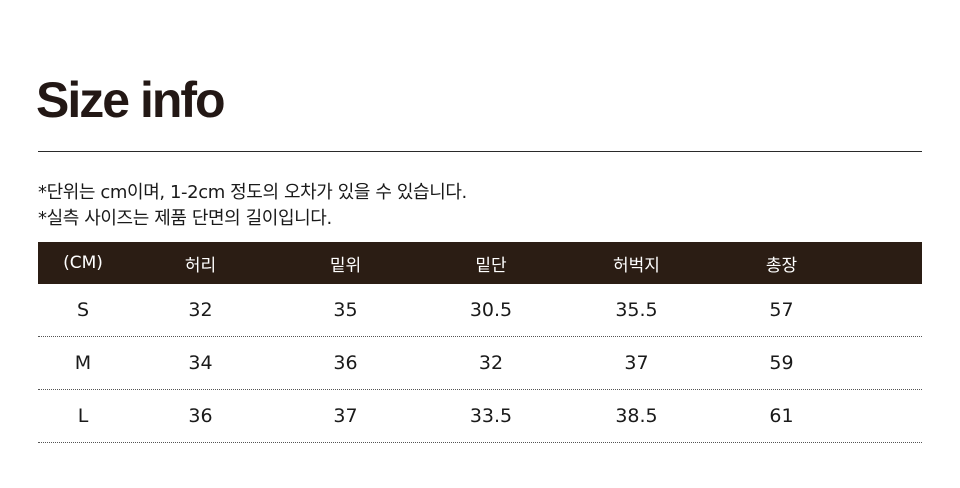 The width and height of the screenshot is (960, 488). I want to click on hem-value: 30.5, so click(491, 310).